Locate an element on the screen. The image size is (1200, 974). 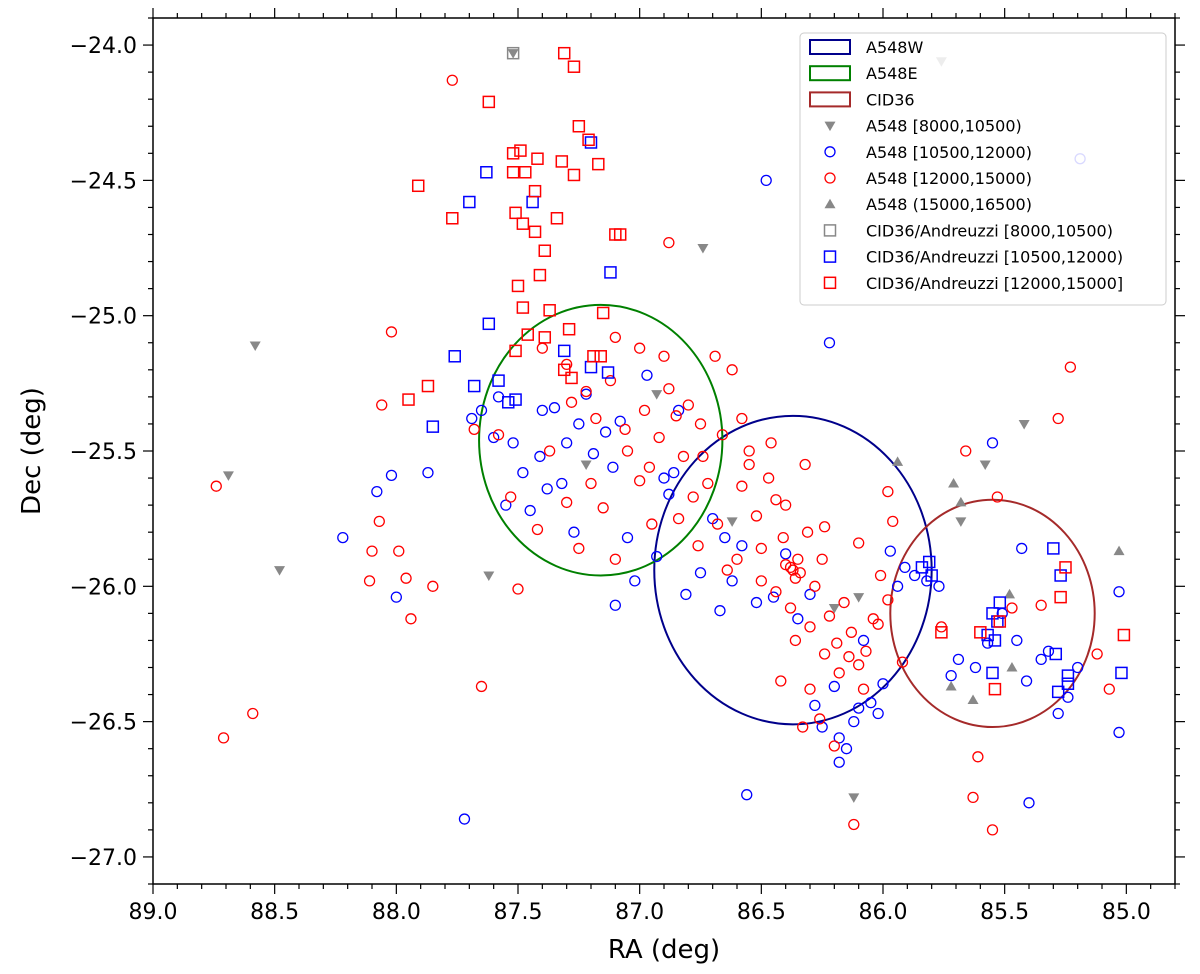
legend-label: A548 [10500,12000) is located at coordinates (949, 152).